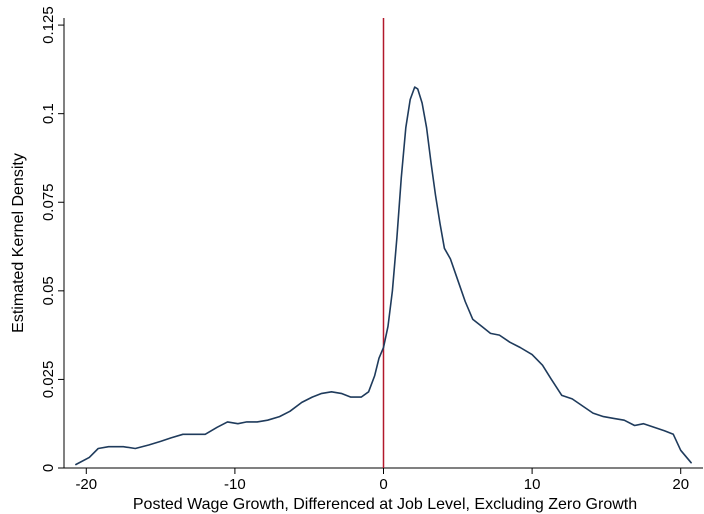 This screenshot has width=704, height=514. What do you see at coordinates (48, 113) in the screenshot?
I see `y-tick-label: 0.1` at bounding box center [48, 113].